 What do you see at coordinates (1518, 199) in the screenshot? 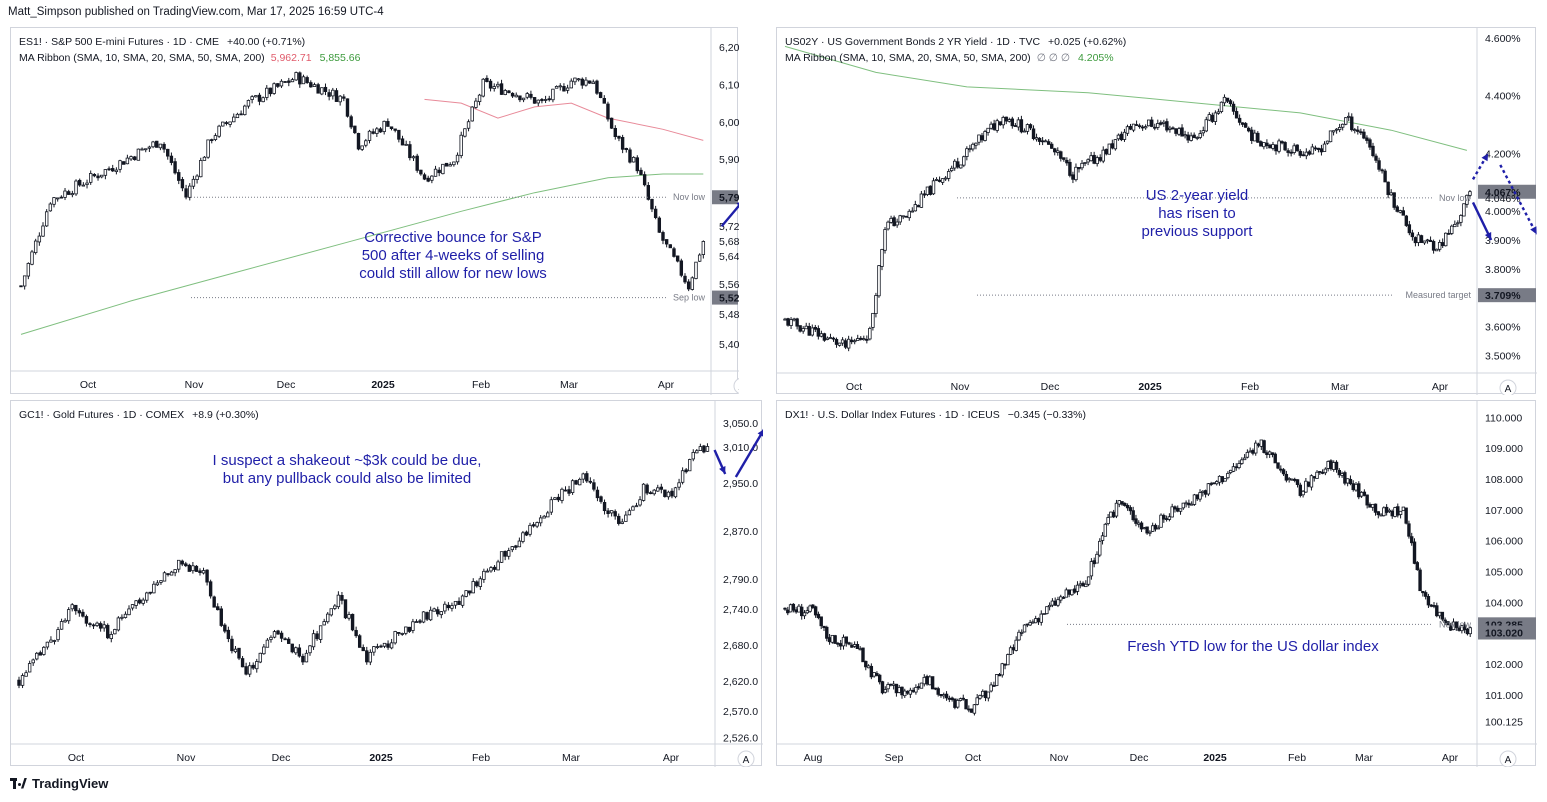
I see `projection-arrow` at bounding box center [1518, 199].